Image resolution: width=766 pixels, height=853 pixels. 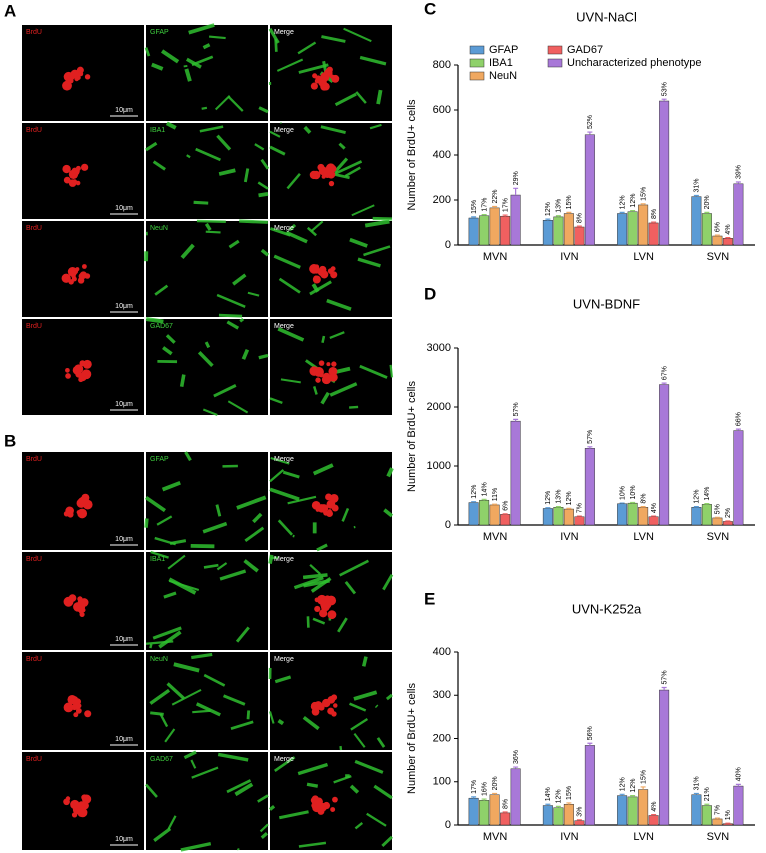 I want to click on percent-label: 17%, so click(x=505, y=205).